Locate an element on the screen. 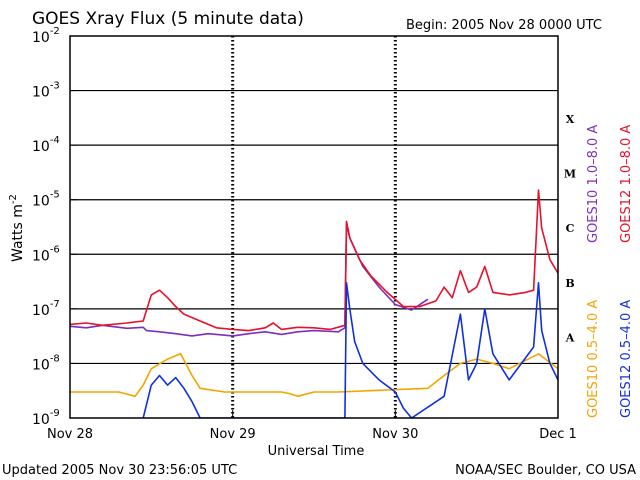 This screenshot has height=480, width=640. source-label: NOAA/SEC Boulder, CO USA is located at coordinates (545, 470).